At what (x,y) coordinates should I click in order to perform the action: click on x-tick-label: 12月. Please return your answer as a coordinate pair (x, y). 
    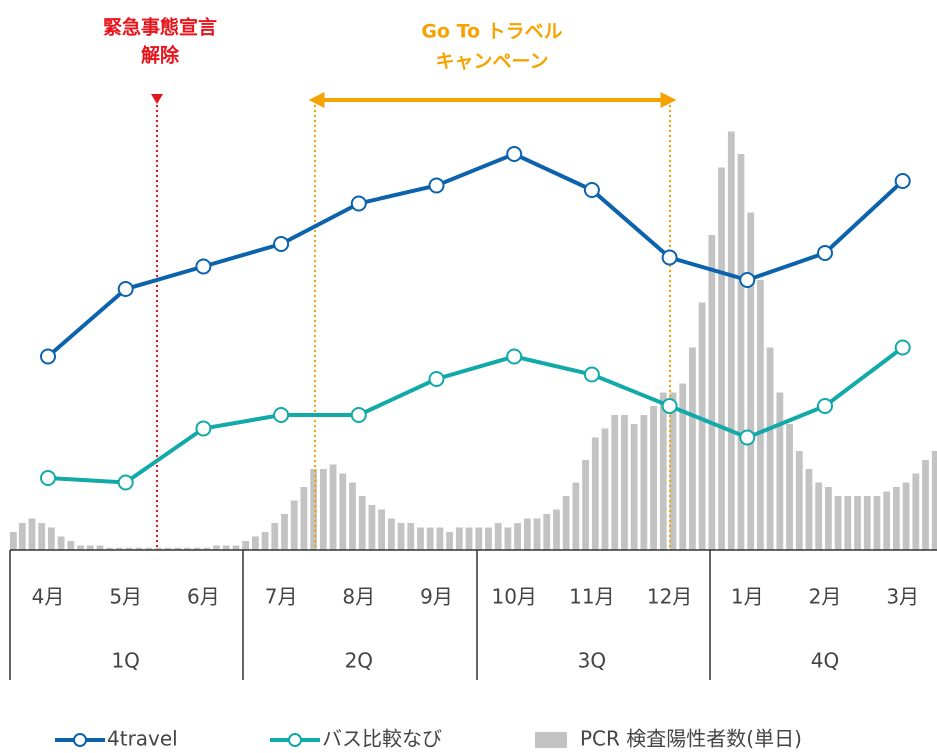
    Looking at the image, I should click on (669, 597).